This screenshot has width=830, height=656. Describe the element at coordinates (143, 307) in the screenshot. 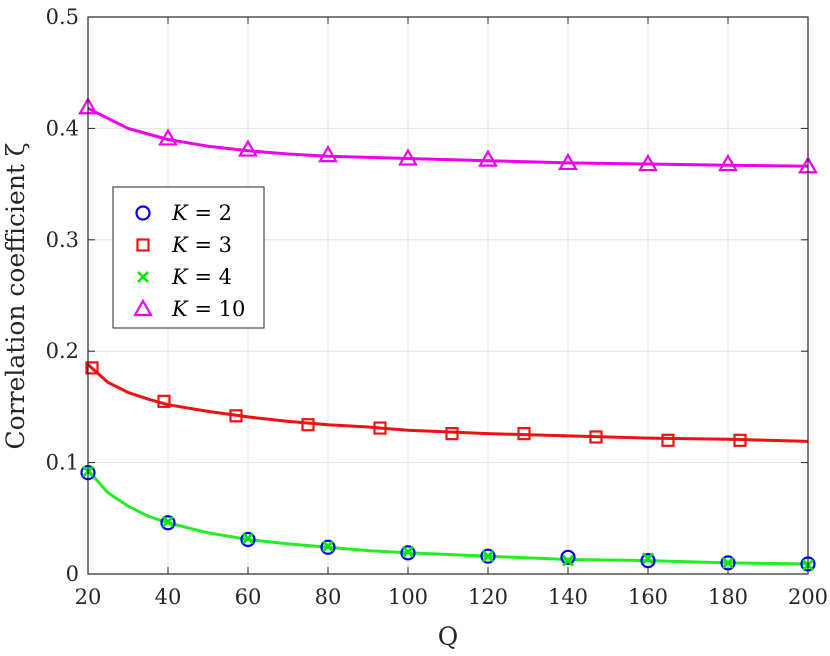

I see `legend-marker-k10` at that location.